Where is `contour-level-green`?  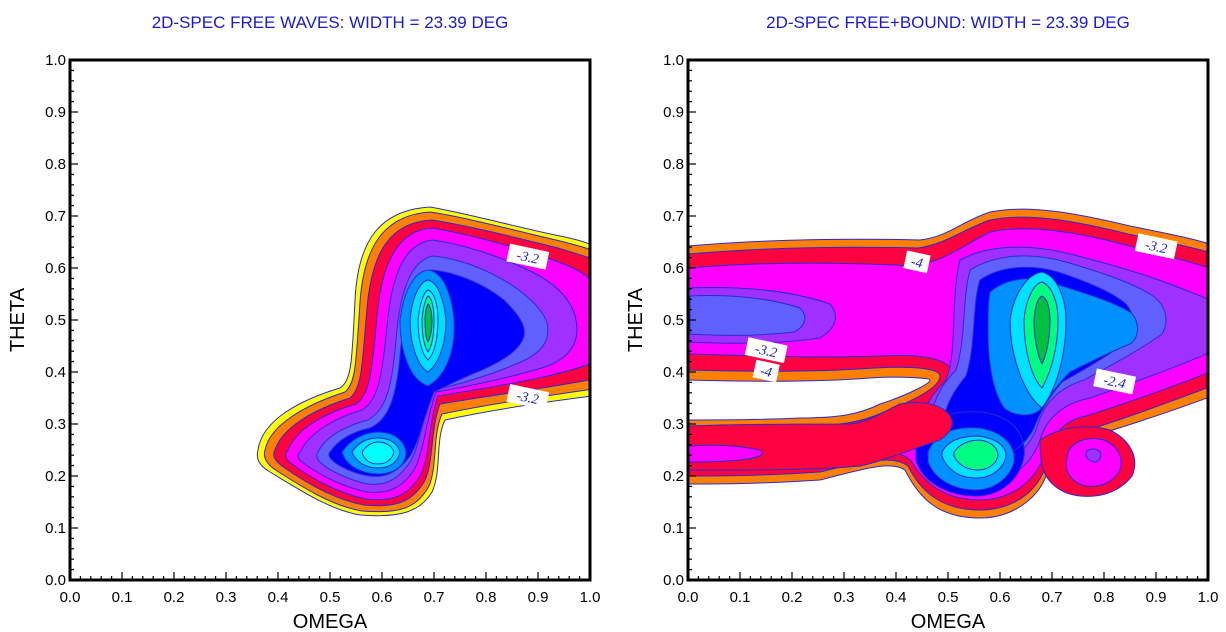
contour-level-green is located at coordinates (1006, 376).